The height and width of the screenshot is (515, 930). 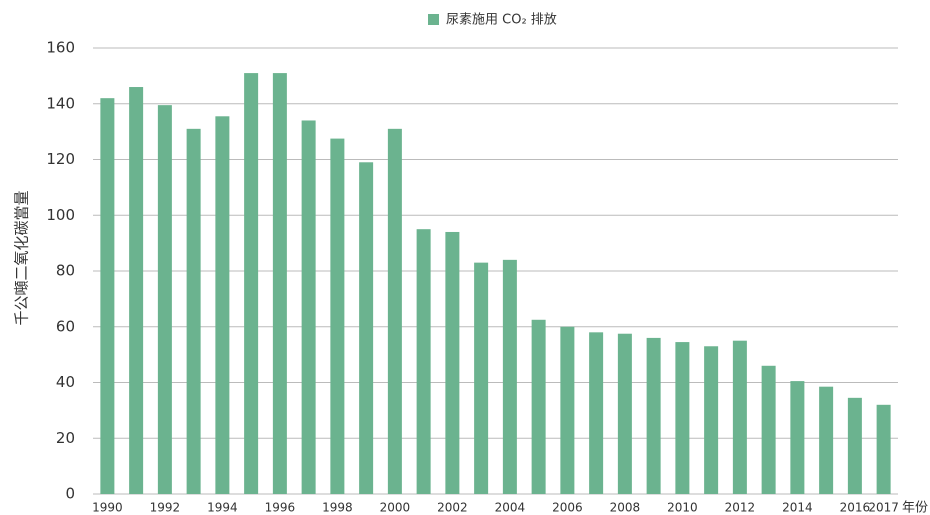 What do you see at coordinates (22, 257) in the screenshot?
I see `y-axis-label: 千公噸二氧化碳當量` at bounding box center [22, 257].